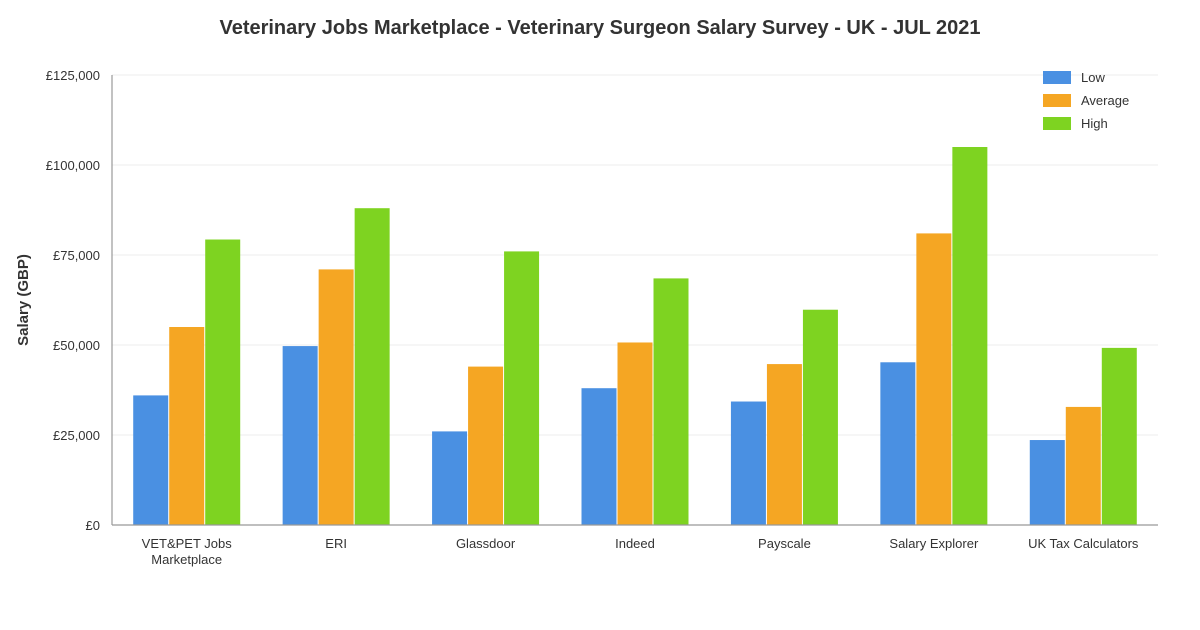  I want to click on x-tick-label-line: VET&PET Jobs, so click(187, 543).